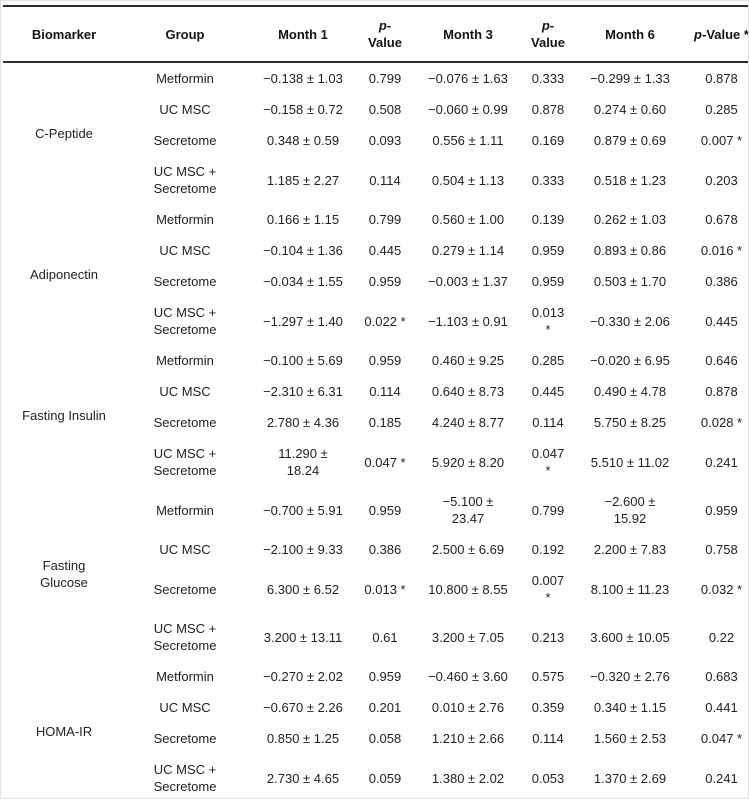  What do you see at coordinates (64, 34) in the screenshot?
I see `col-header-biomarker: Biomarker` at bounding box center [64, 34].